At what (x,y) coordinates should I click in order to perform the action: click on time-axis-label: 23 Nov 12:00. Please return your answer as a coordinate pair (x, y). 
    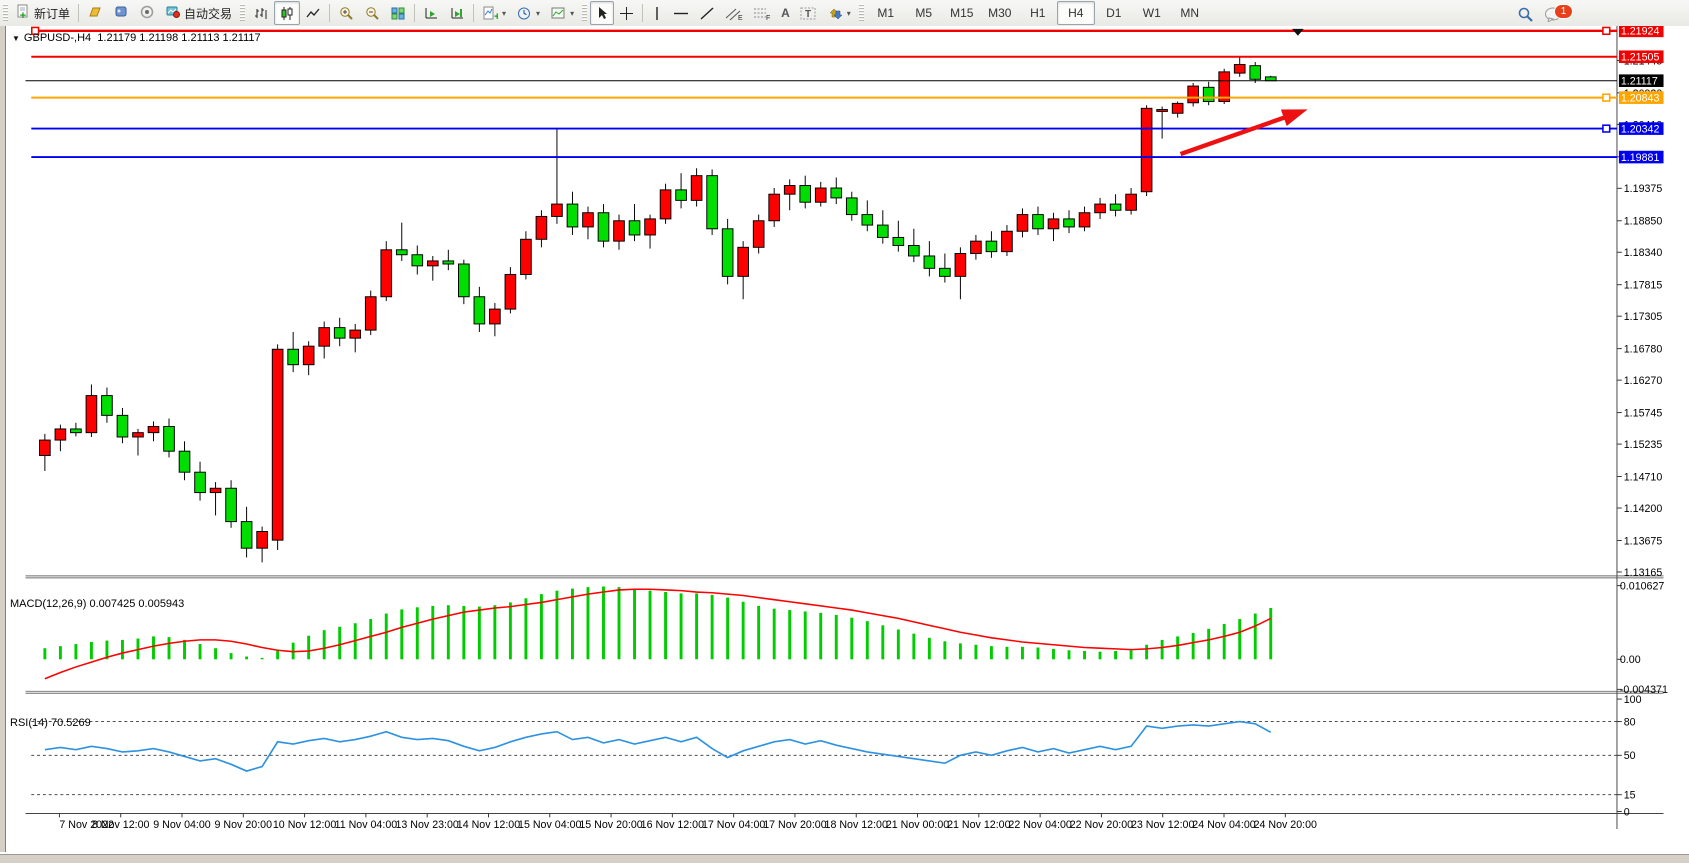
    Looking at the image, I should click on (1162, 825).